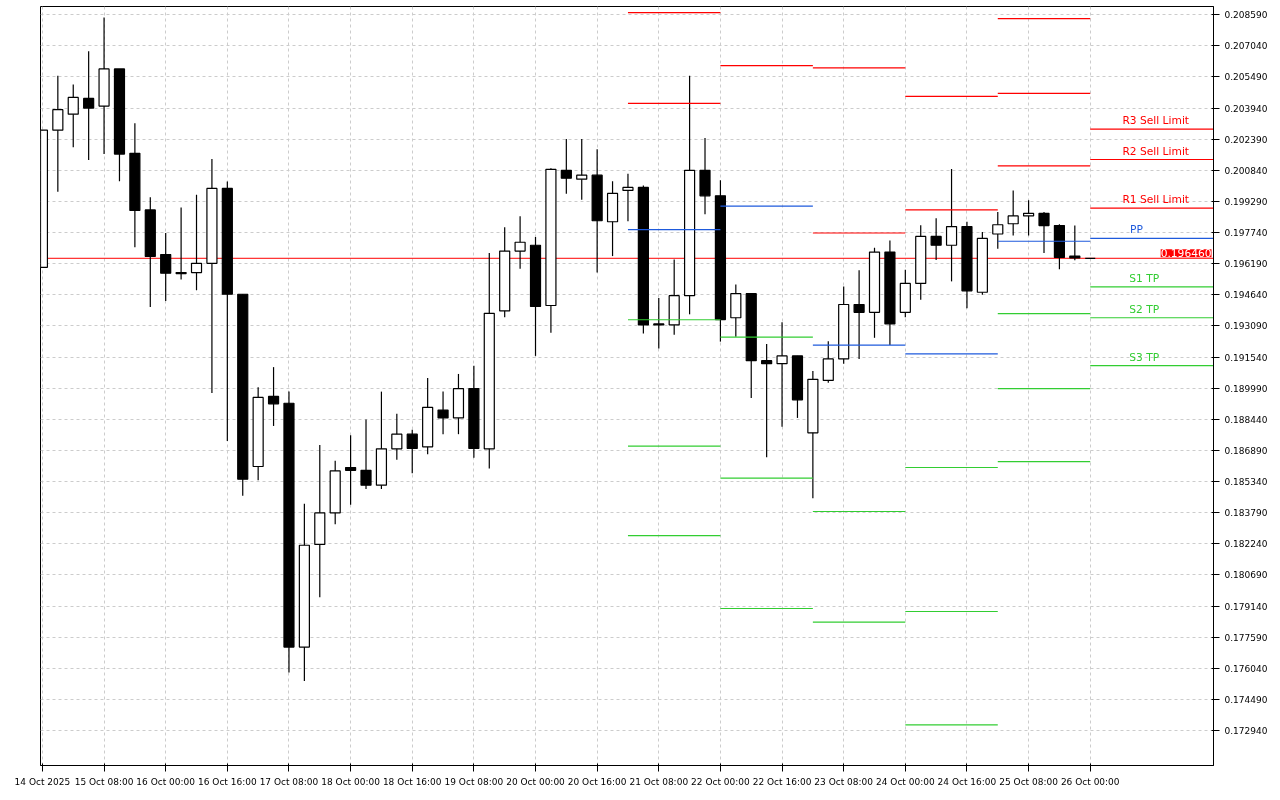  Describe the element at coordinates (1246, 419) in the screenshot. I see `y-tick-label: 0.188440` at that location.